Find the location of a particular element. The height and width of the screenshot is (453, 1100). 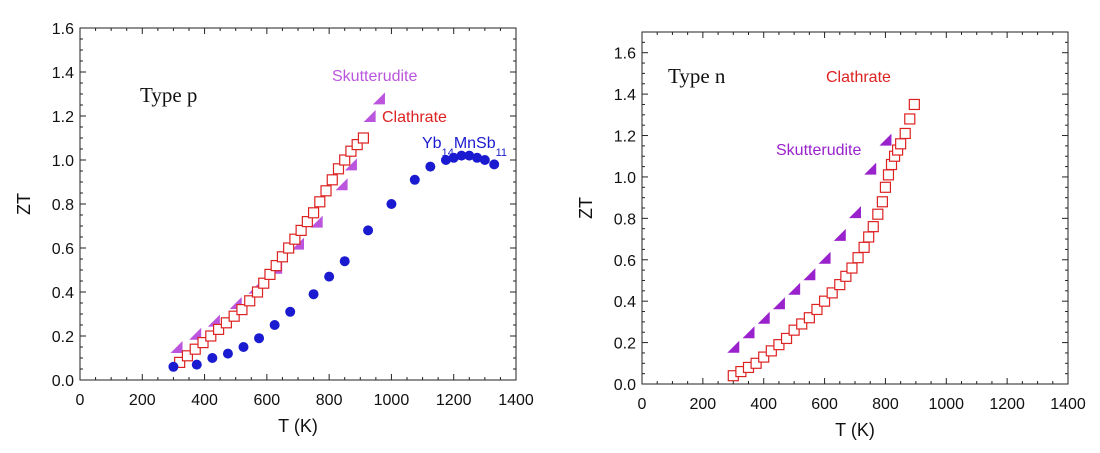

y-tick-label: 0.2 is located at coordinates (625, 344).